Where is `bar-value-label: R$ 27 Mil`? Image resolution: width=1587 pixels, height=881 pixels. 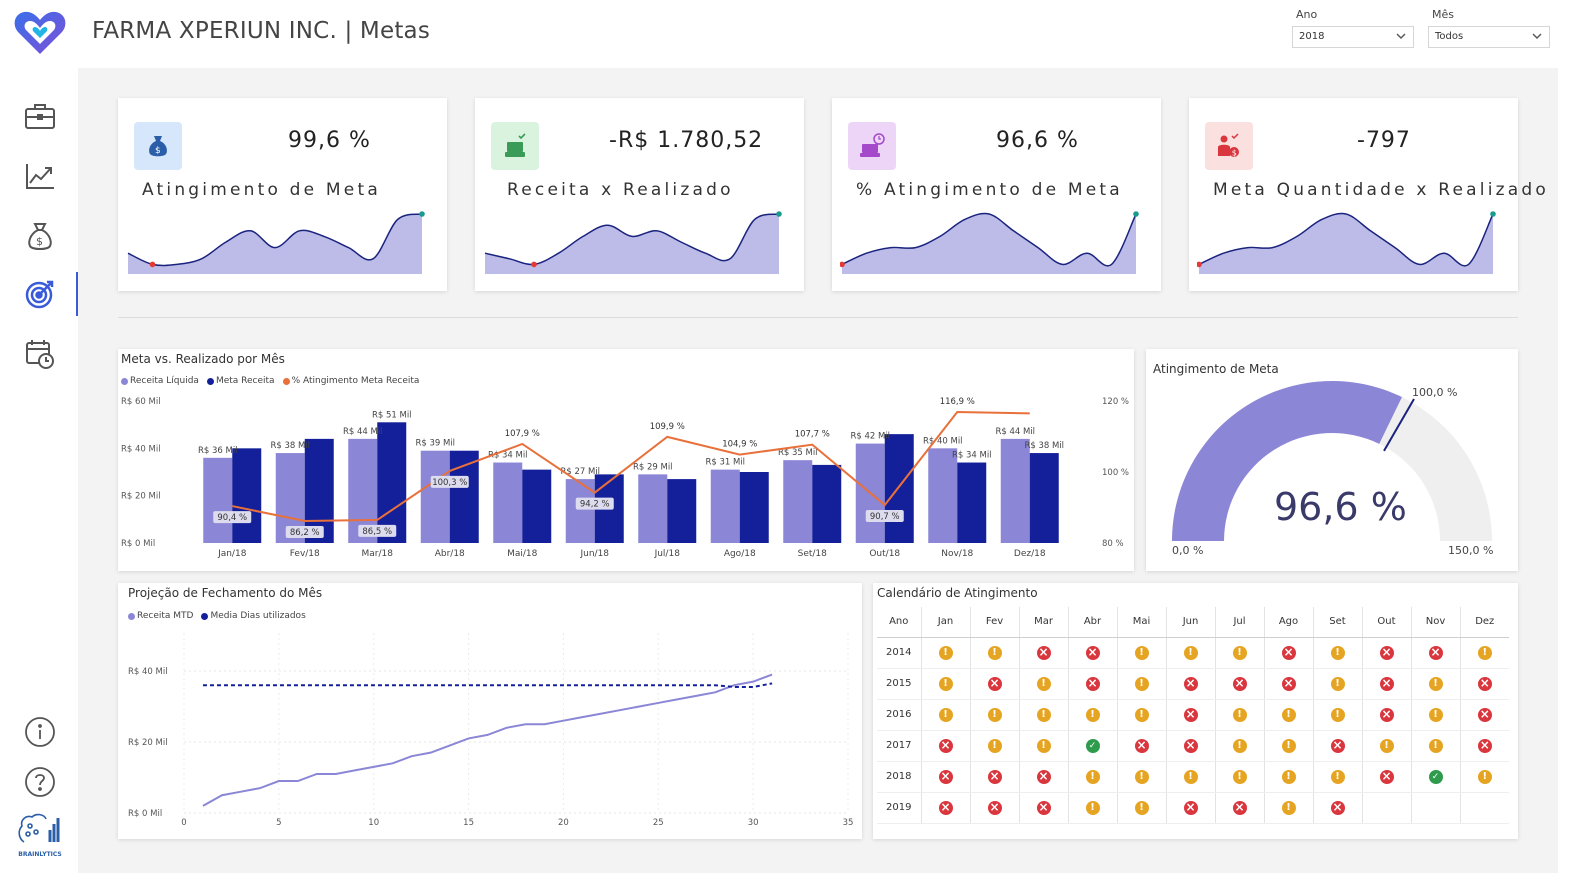
bar-value-label: R$ 27 Mil is located at coordinates (580, 472).